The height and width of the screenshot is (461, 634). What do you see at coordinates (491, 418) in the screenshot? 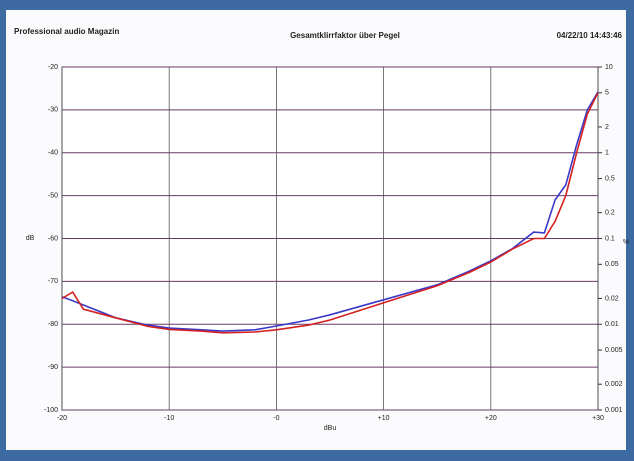
I see `x-tick-label: +20` at bounding box center [491, 418].